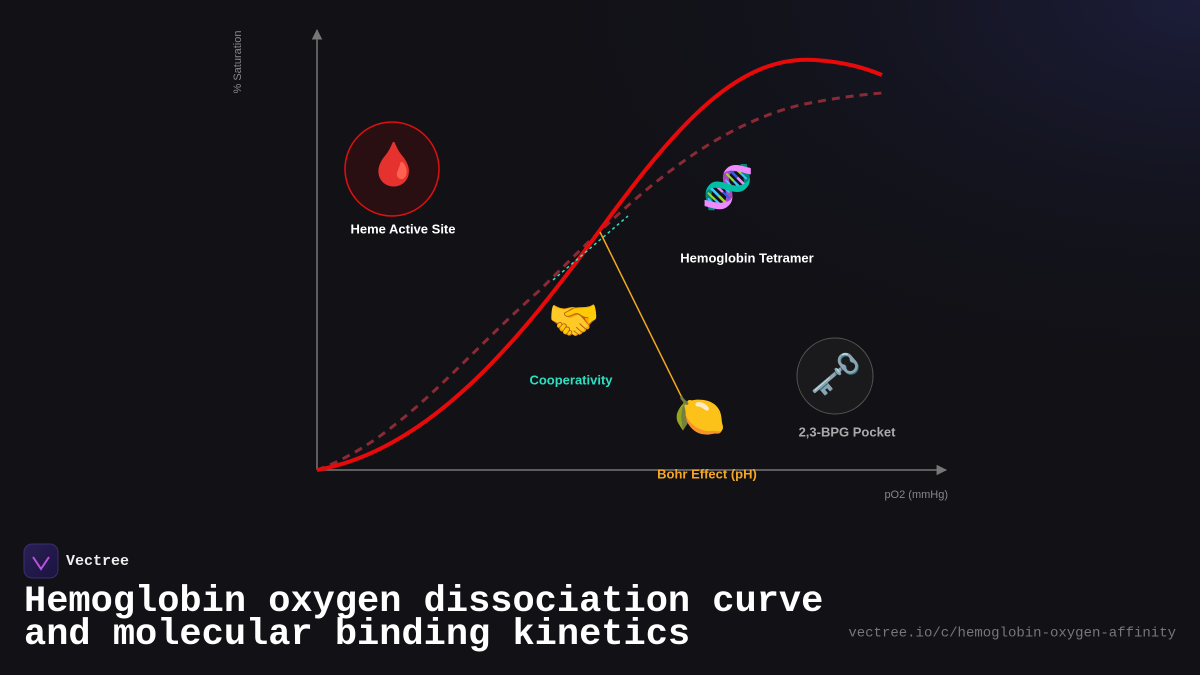 The height and width of the screenshot is (675, 1200). What do you see at coordinates (590, 248) in the screenshot?
I see `tangent-line` at bounding box center [590, 248].